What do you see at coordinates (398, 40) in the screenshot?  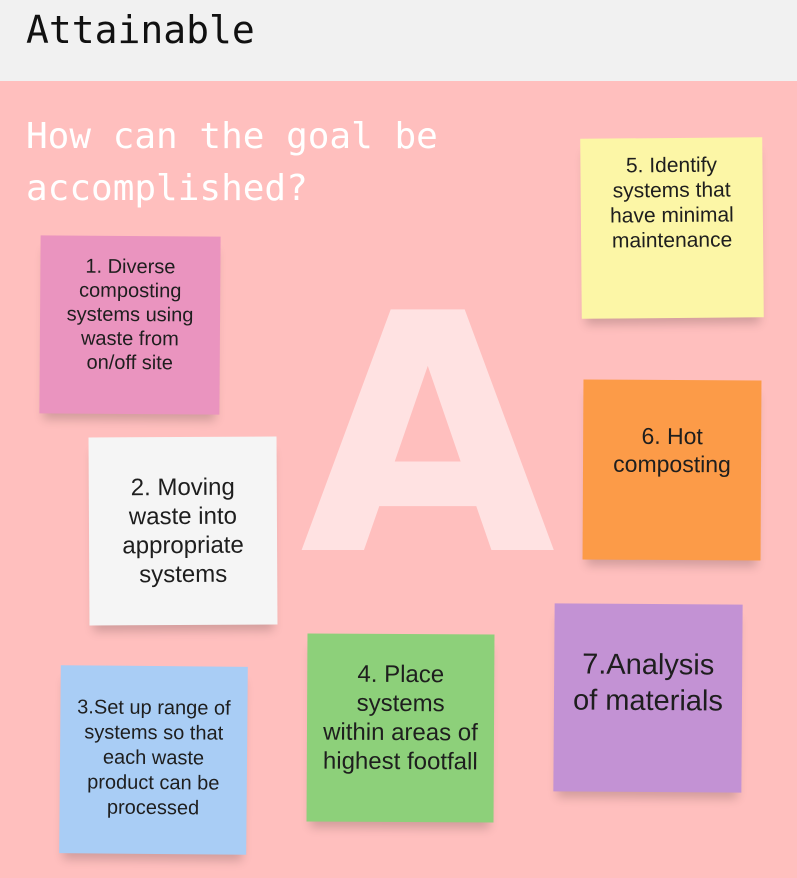 I see `frame-header: Attainable` at bounding box center [398, 40].